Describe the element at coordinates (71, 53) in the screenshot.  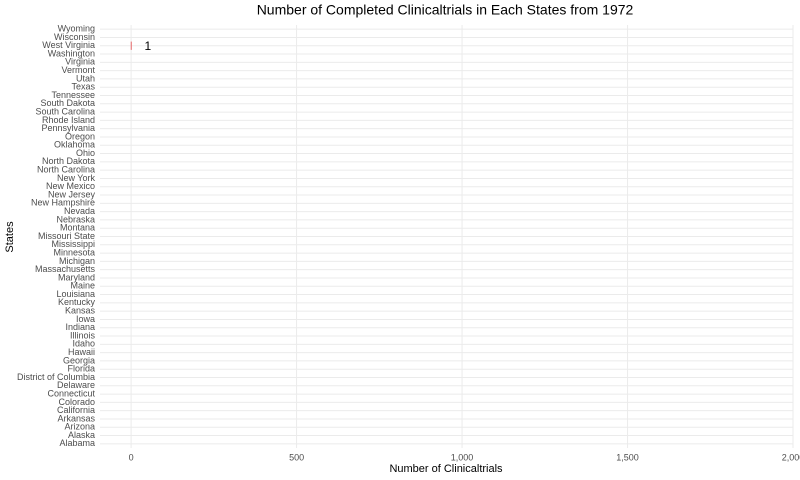
I see `y-tick-label: Washington` at that location.